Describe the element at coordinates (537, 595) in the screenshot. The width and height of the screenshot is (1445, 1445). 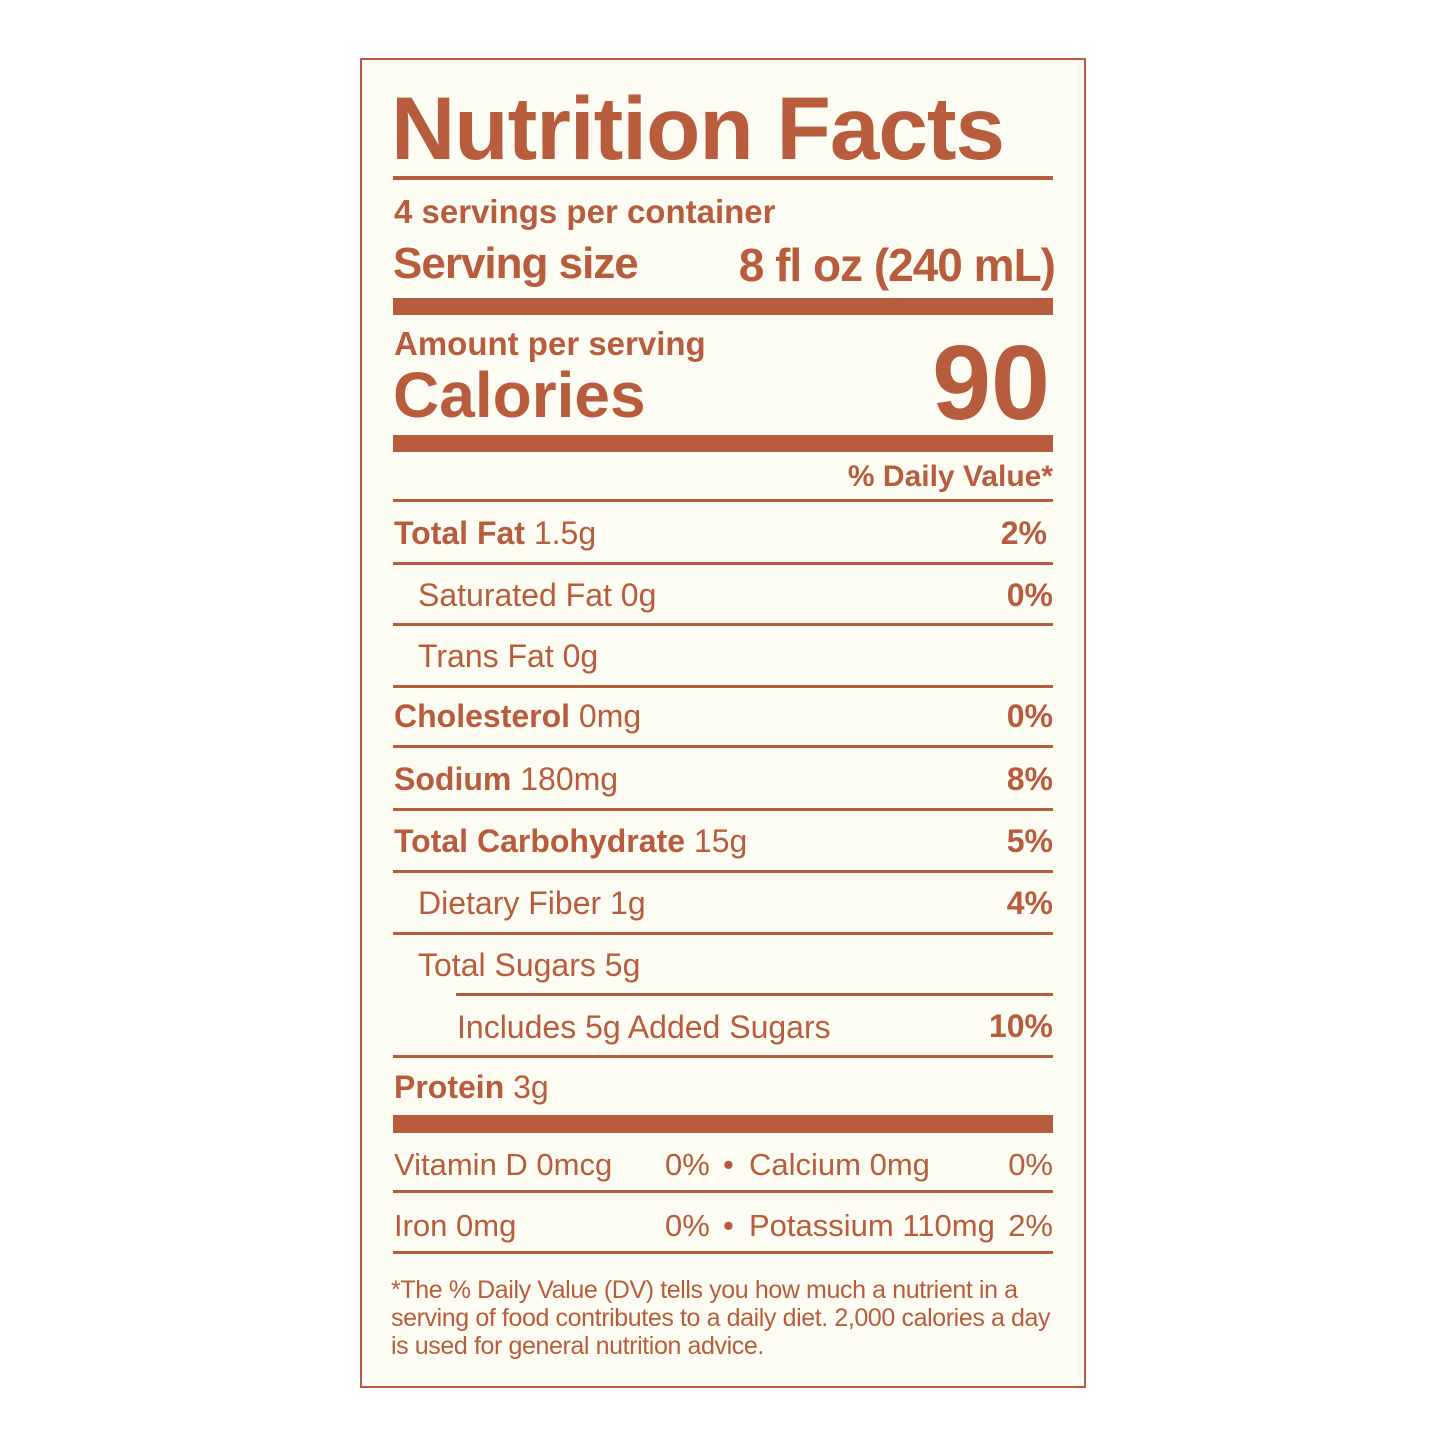
I see `nutrient-saturated-fat: Saturated Fat 0g` at that location.